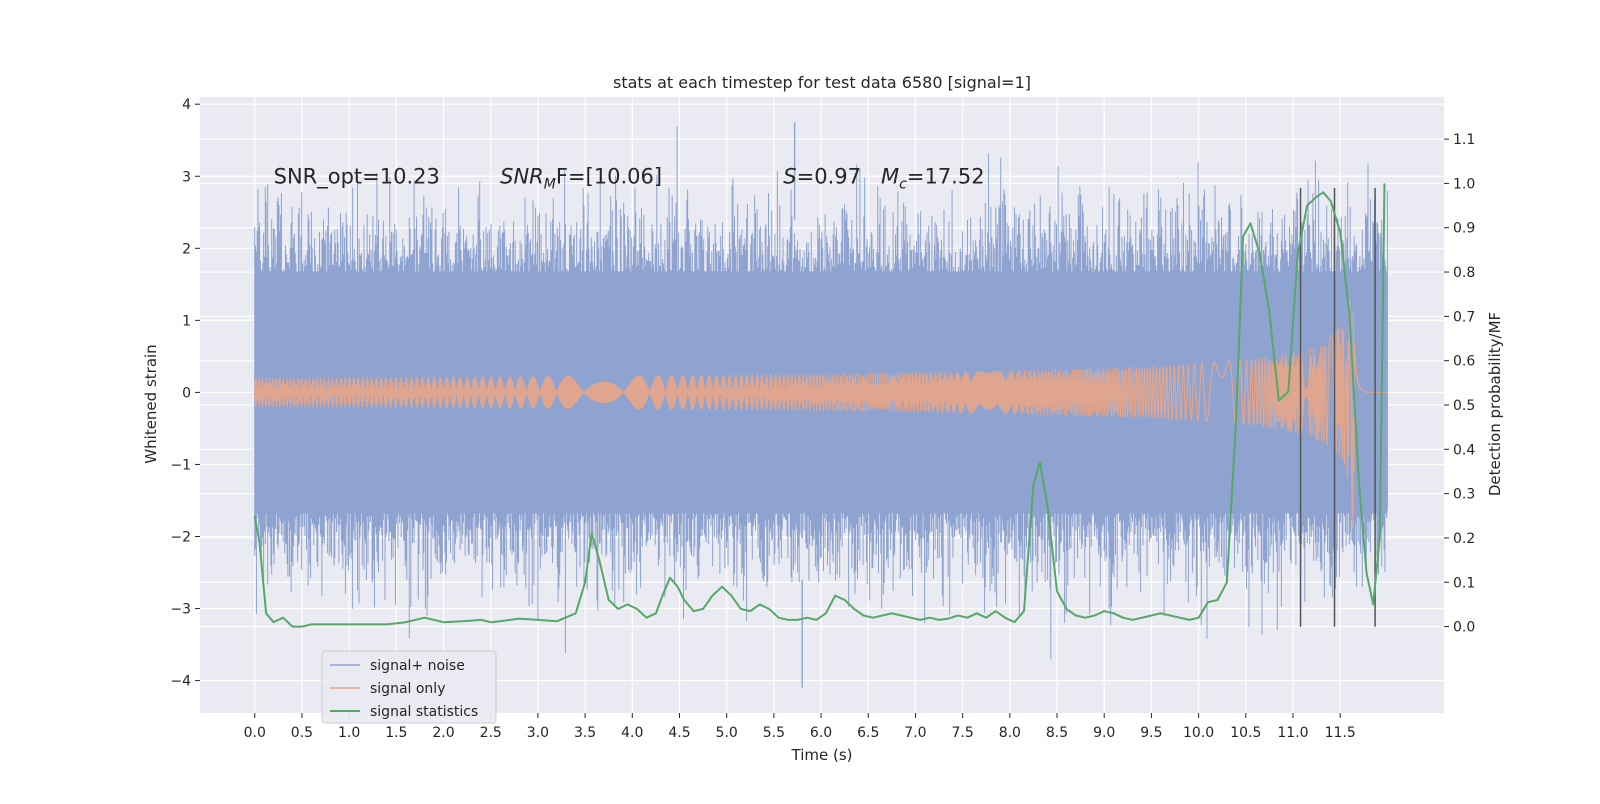 The height and width of the screenshot is (804, 1600). Describe the element at coordinates (821, 733) in the screenshot. I see `x-tick-label: 6.0` at that location.